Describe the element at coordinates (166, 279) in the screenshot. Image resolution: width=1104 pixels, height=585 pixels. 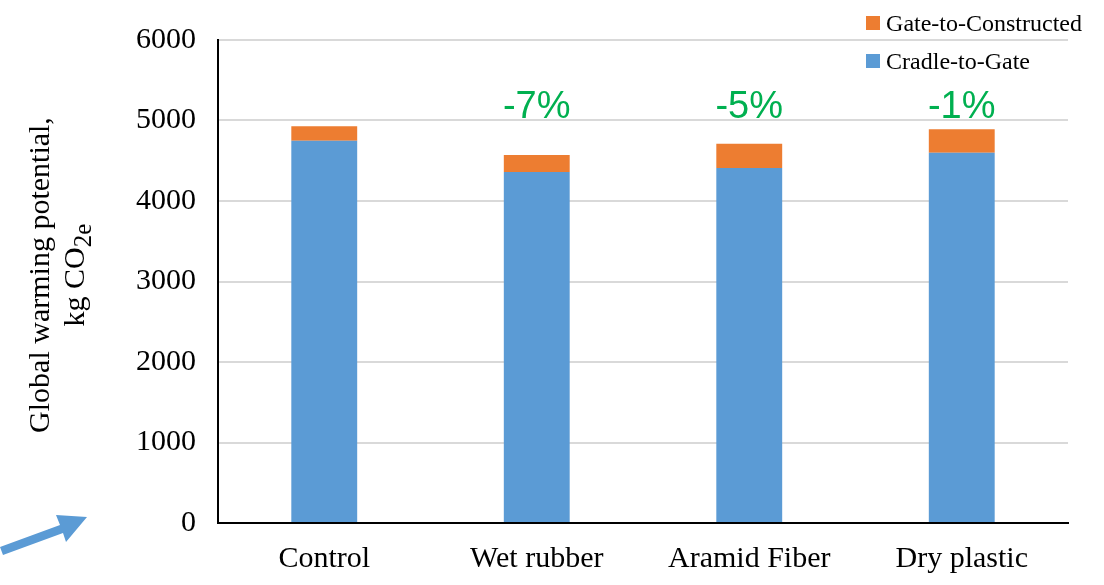
I see `y-tick-label: 3000` at that location.